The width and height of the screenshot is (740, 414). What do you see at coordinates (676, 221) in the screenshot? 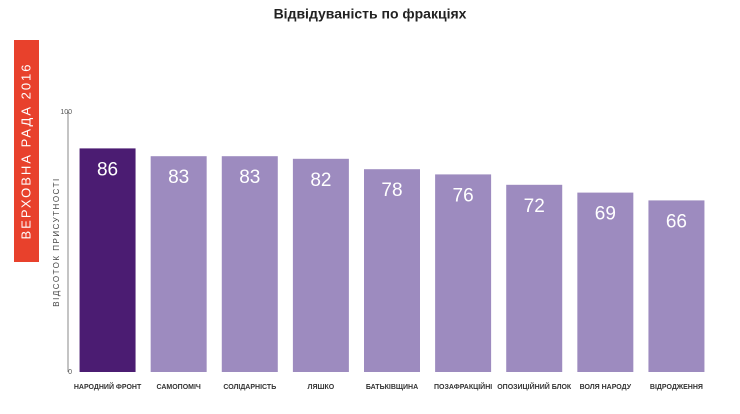
I see `value-label: 66` at bounding box center [676, 221].